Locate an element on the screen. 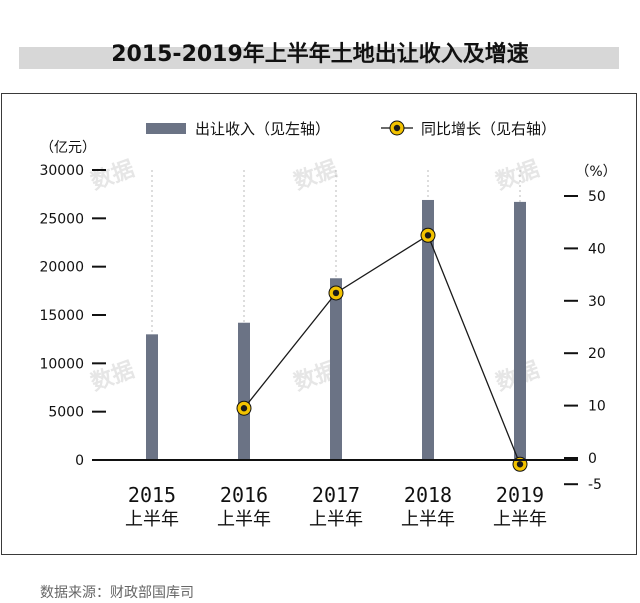 The width and height of the screenshot is (640, 603). growth-point-2017 is located at coordinates (336, 293).